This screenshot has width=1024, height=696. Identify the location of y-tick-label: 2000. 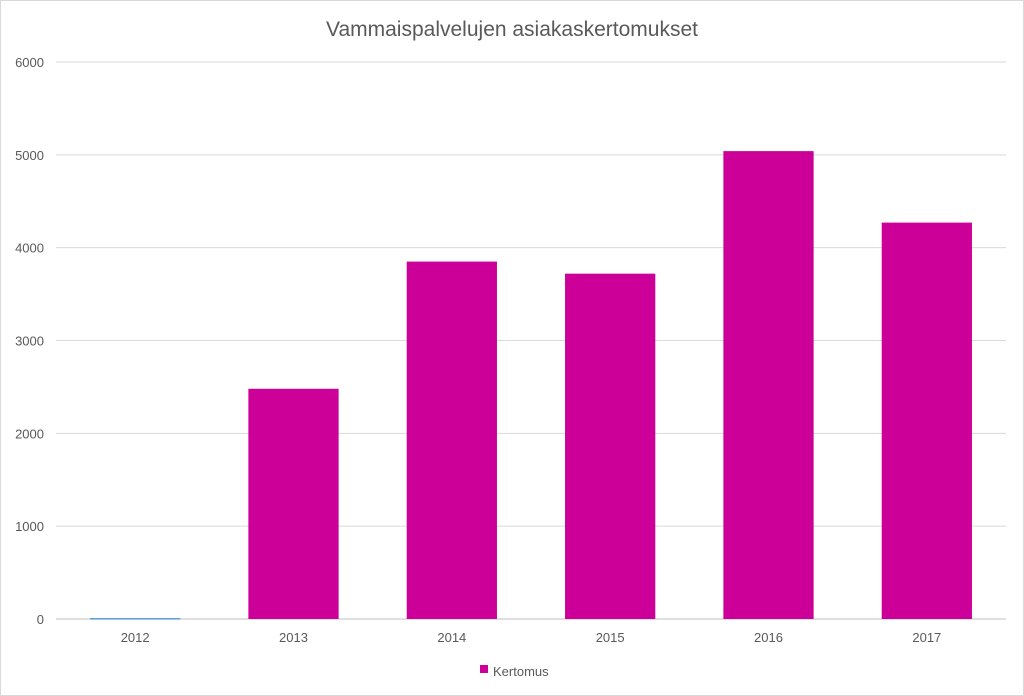
(29, 433).